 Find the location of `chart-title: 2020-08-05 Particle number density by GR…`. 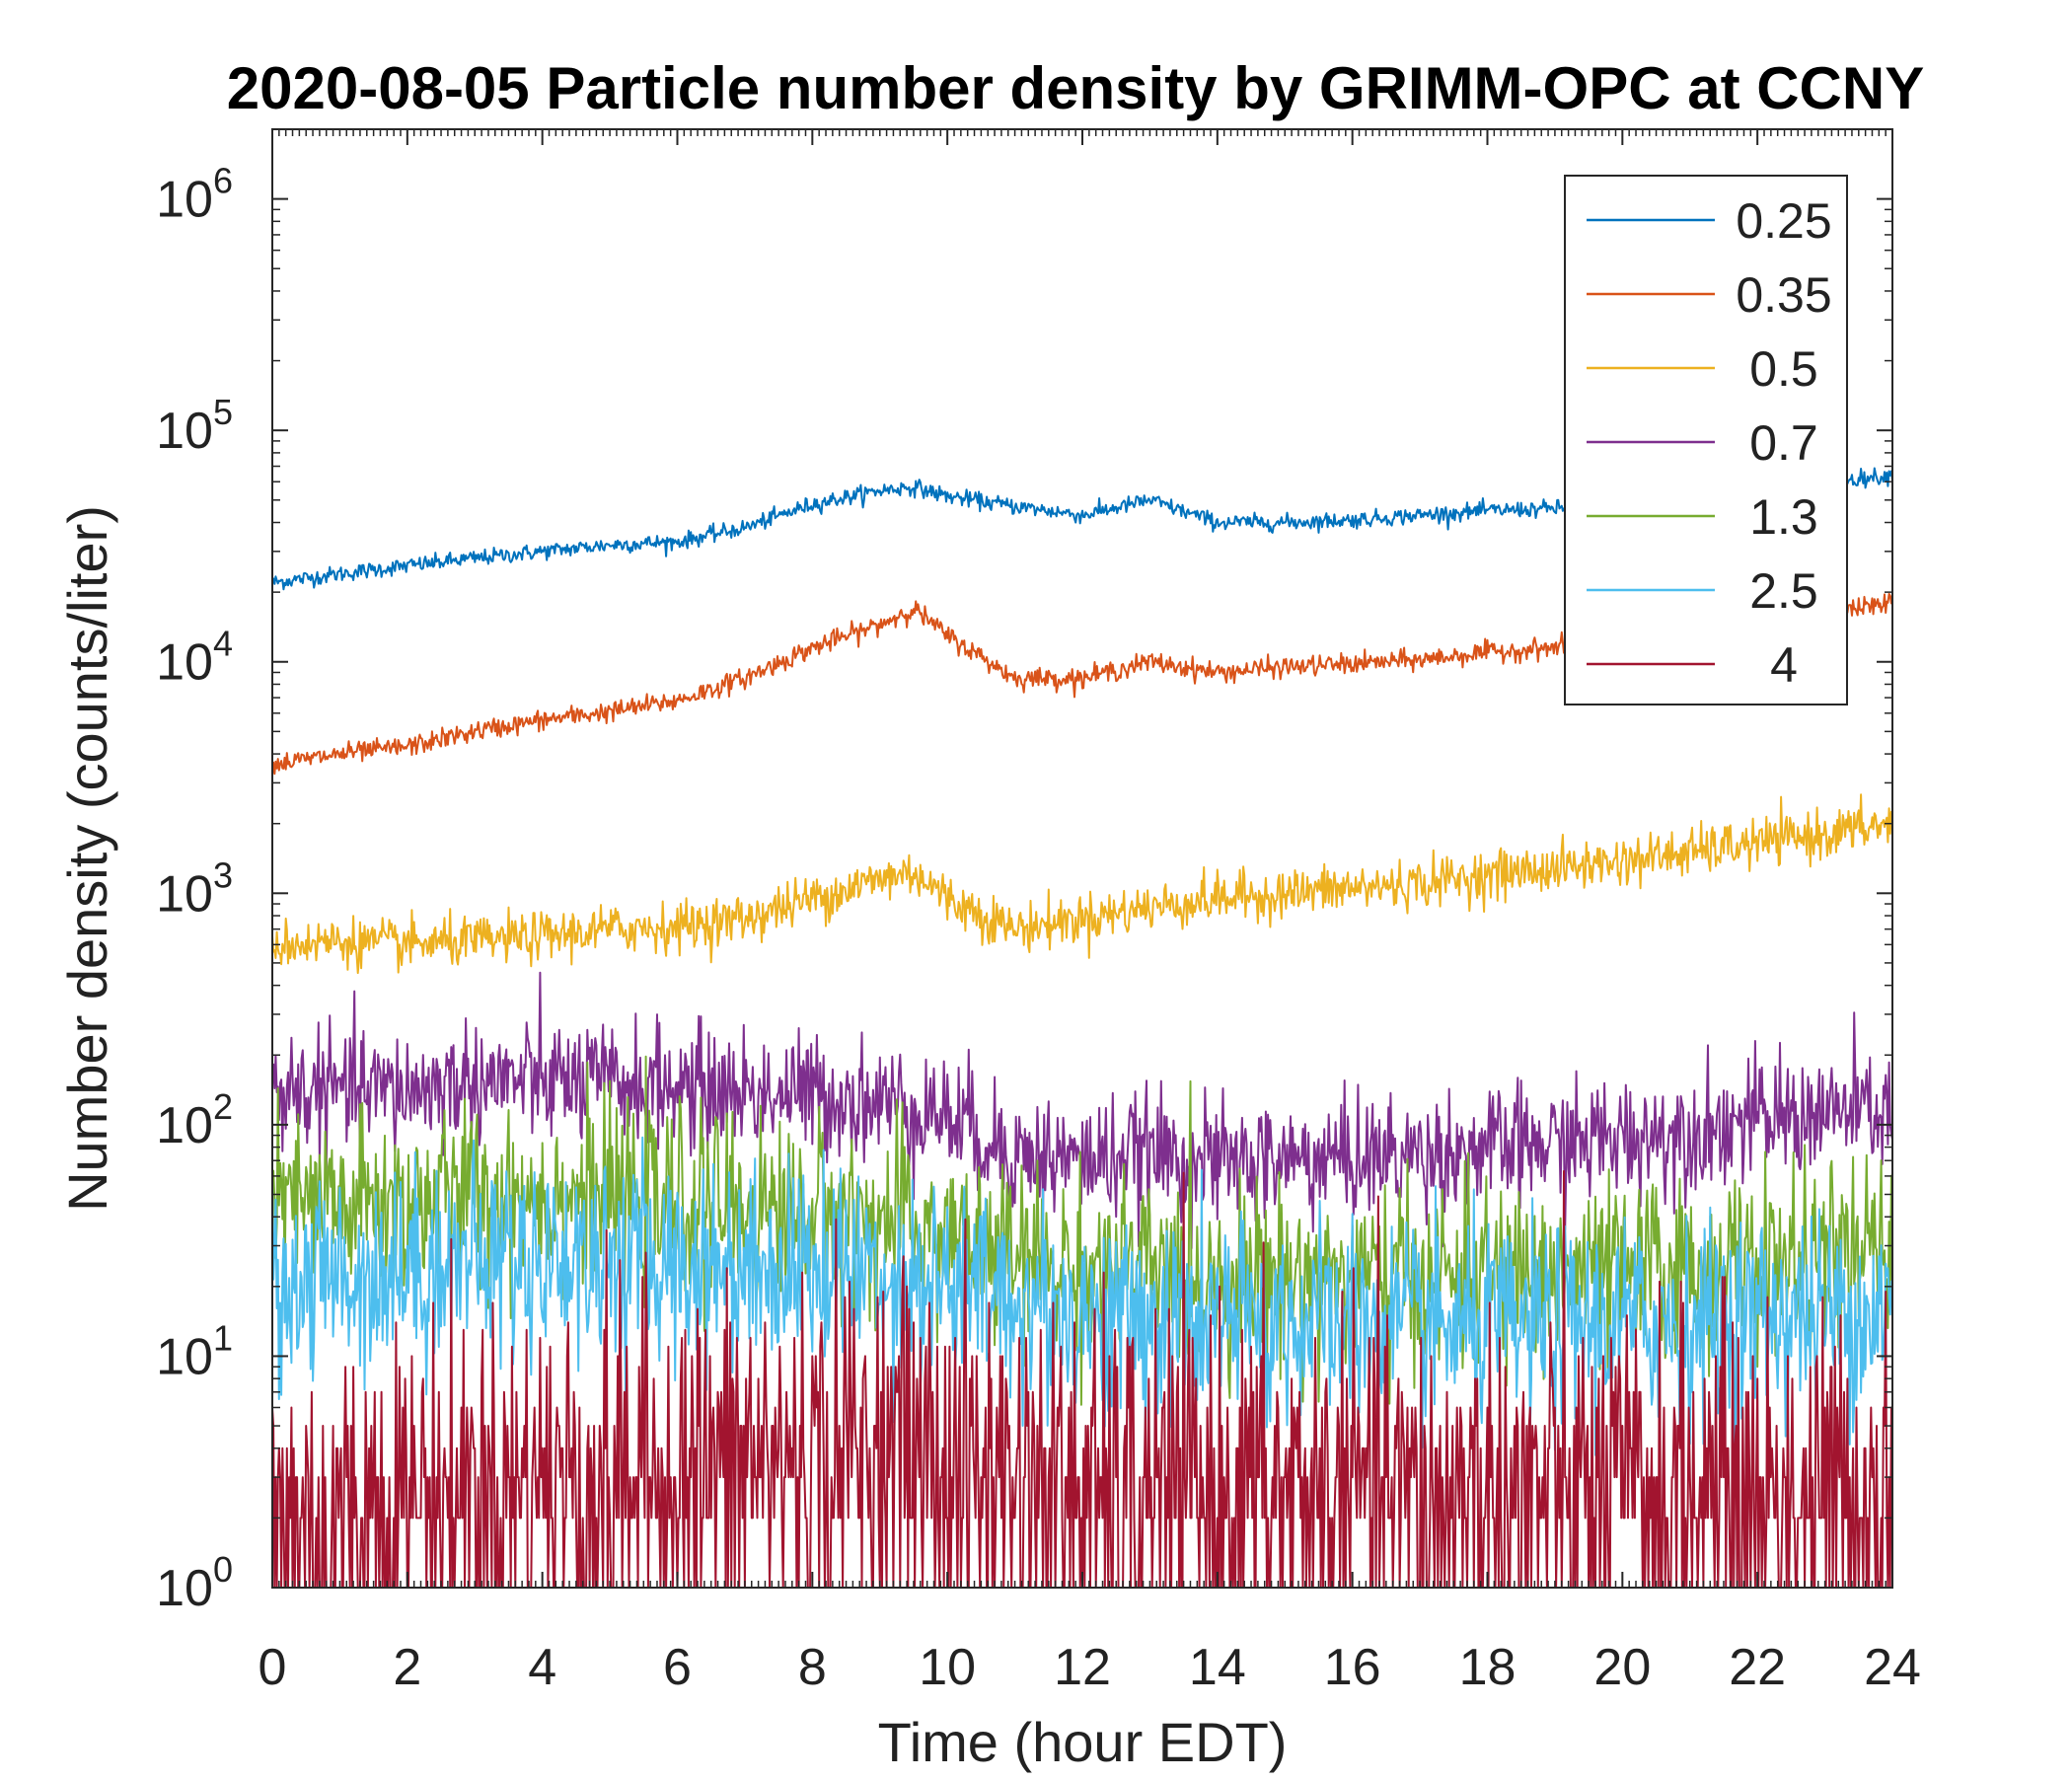

chart-title: 2020-08-05 Particle number density by GR… is located at coordinates (1076, 88).